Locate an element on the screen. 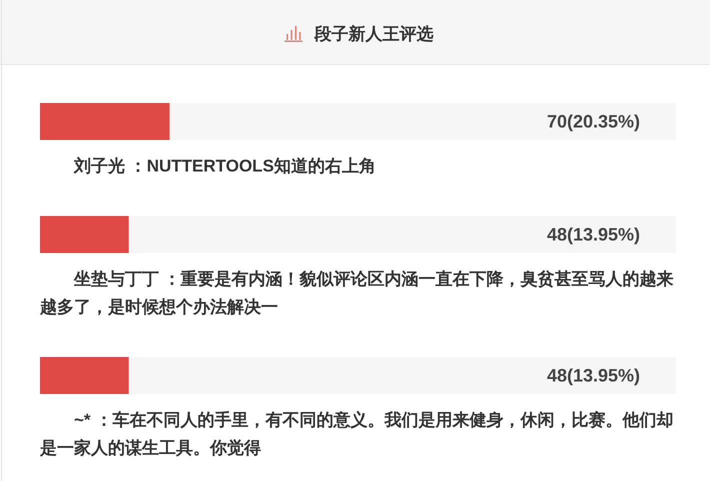 This screenshot has width=710, height=481. chart-title: 段子新人王评选 is located at coordinates (374, 34).